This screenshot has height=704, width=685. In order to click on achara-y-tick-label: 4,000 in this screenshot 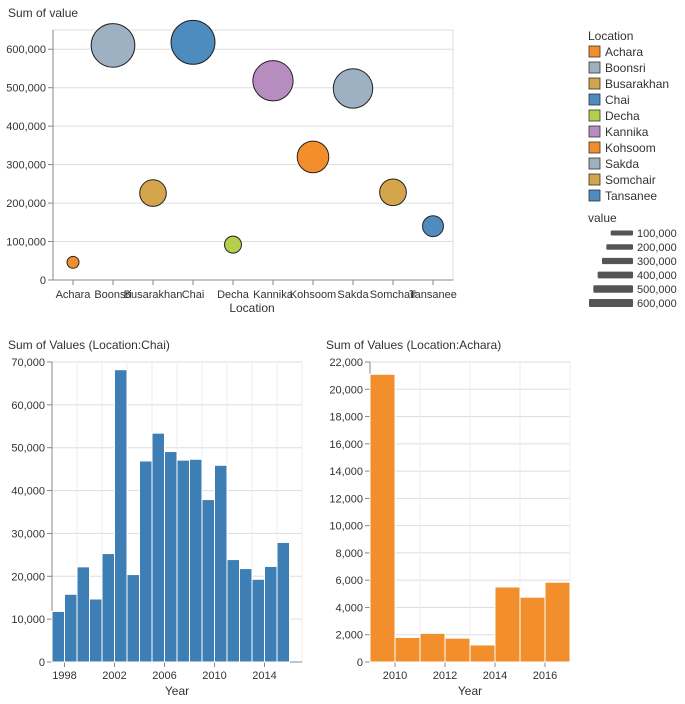, I will do `click(349, 608)`.